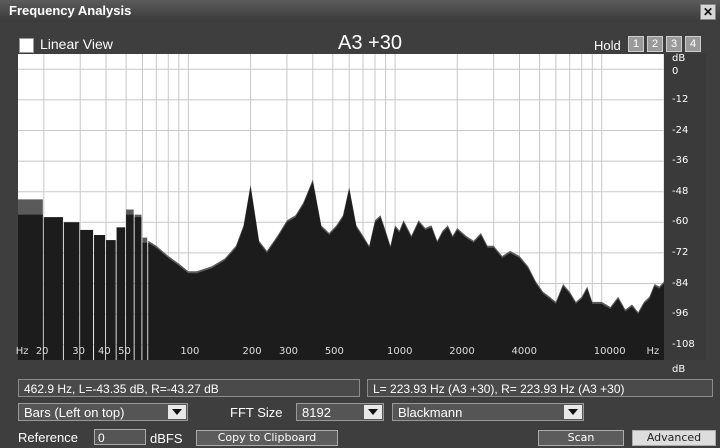 The width and height of the screenshot is (720, 448). I want to click on frequency-tick-label: 20, so click(42, 351).